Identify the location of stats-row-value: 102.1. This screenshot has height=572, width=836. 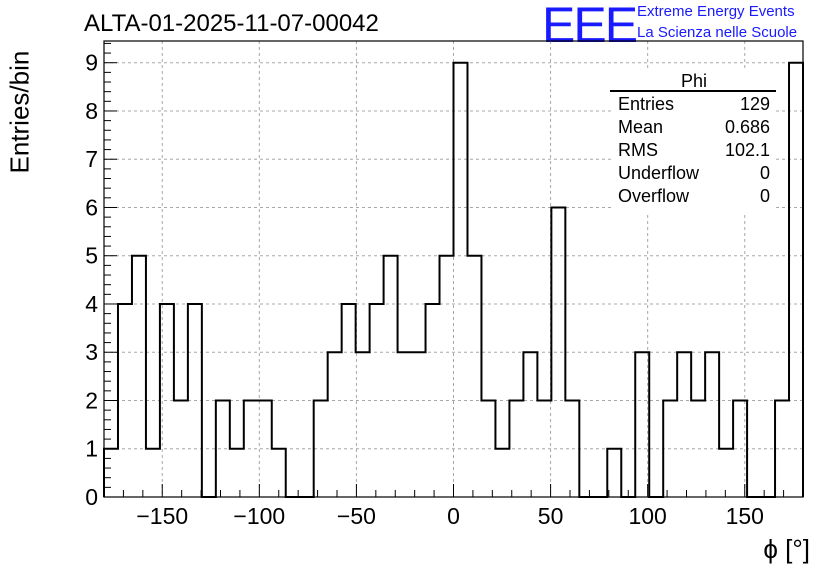
(747, 150).